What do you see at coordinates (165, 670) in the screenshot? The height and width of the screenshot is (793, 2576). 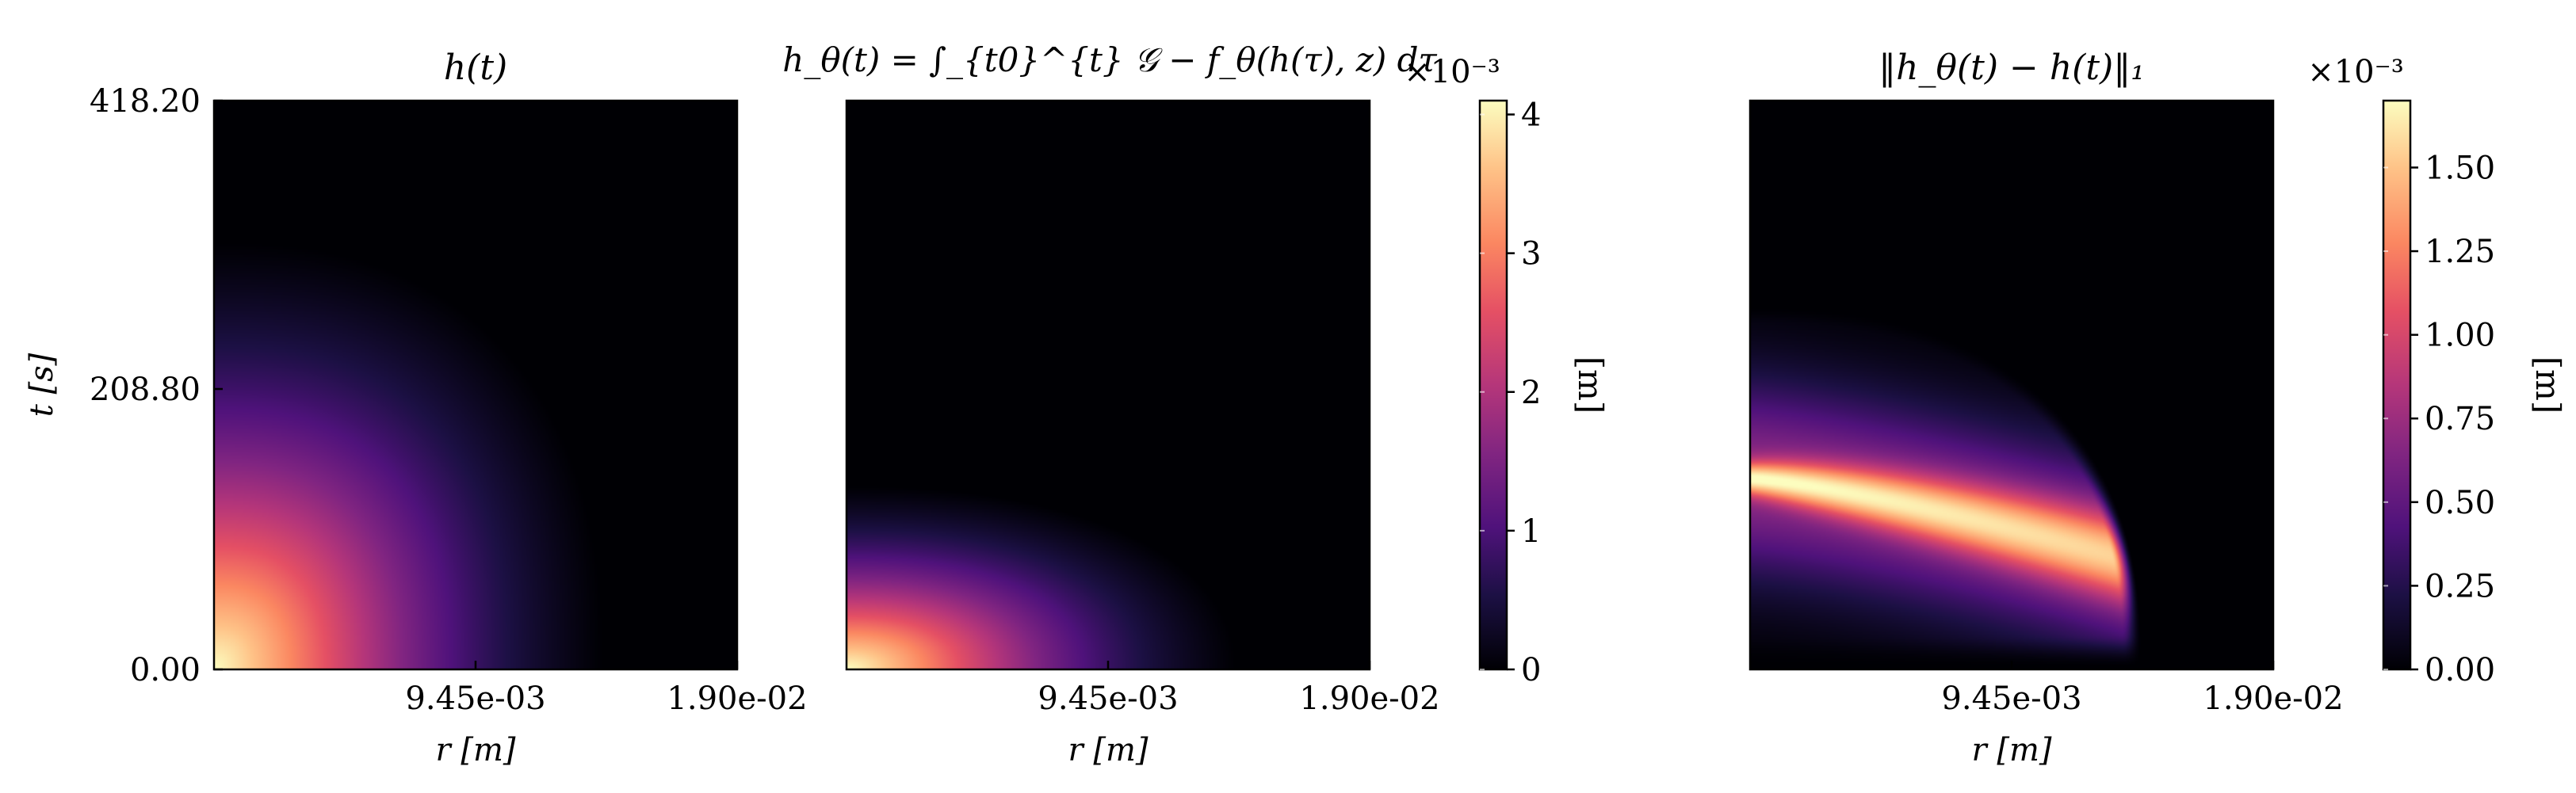 I see `y-tick-label: 0.00` at bounding box center [165, 670].